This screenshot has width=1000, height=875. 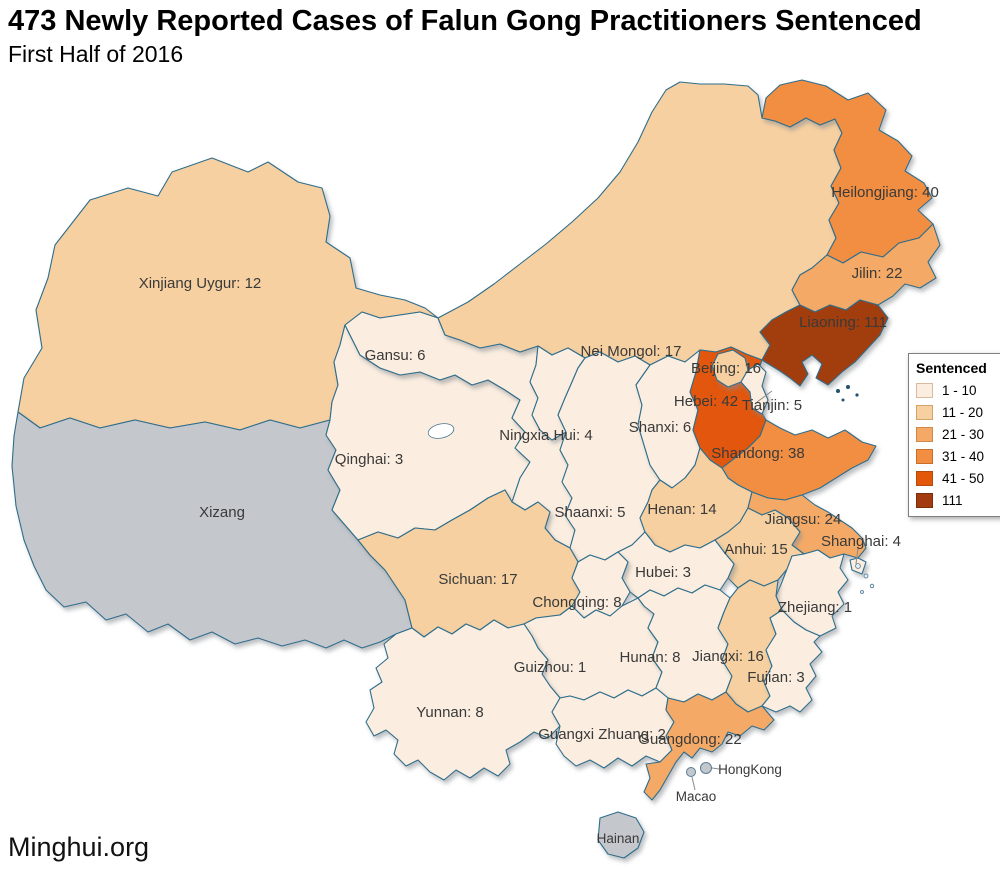 What do you see at coordinates (750, 769) in the screenshot?
I see `label-hongkong: HongKong` at bounding box center [750, 769].